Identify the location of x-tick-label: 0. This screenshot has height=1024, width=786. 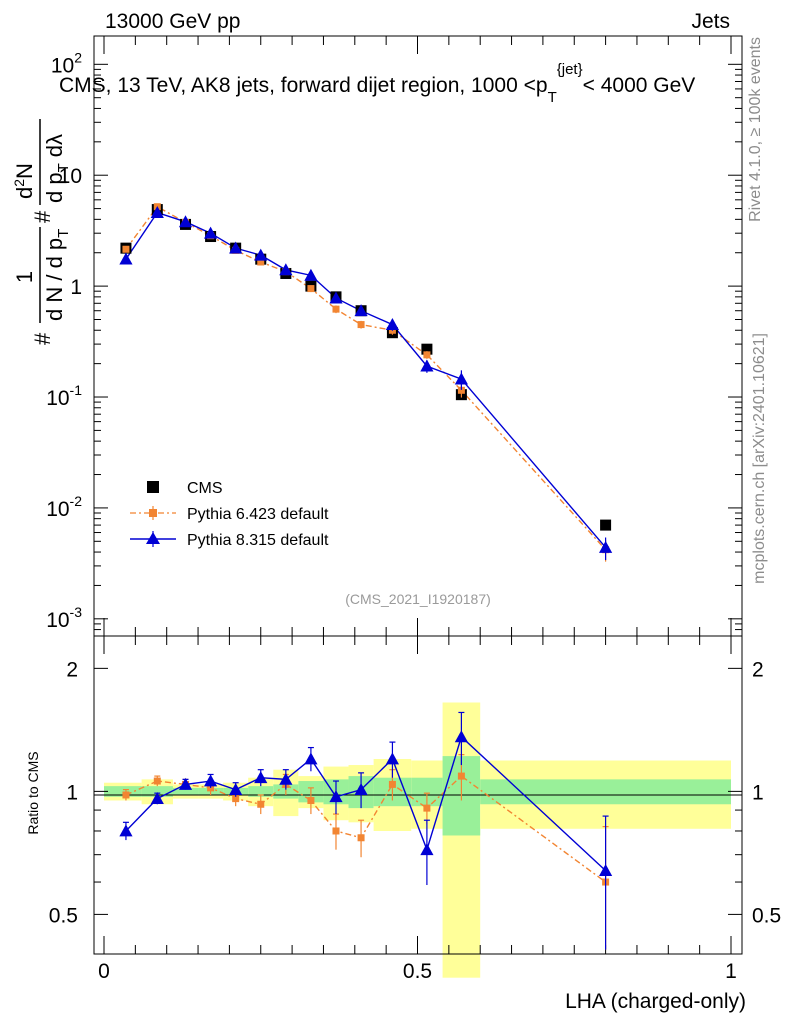
(104, 971).